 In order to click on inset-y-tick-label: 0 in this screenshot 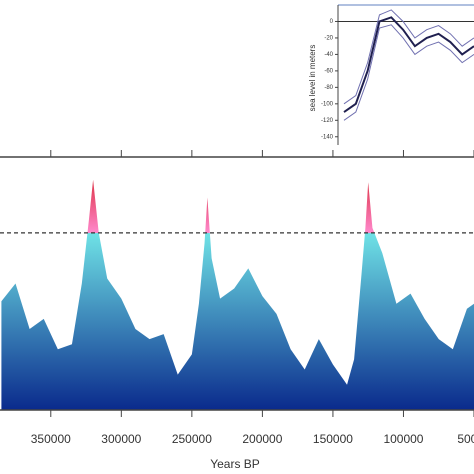, I will do `click(332, 22)`.